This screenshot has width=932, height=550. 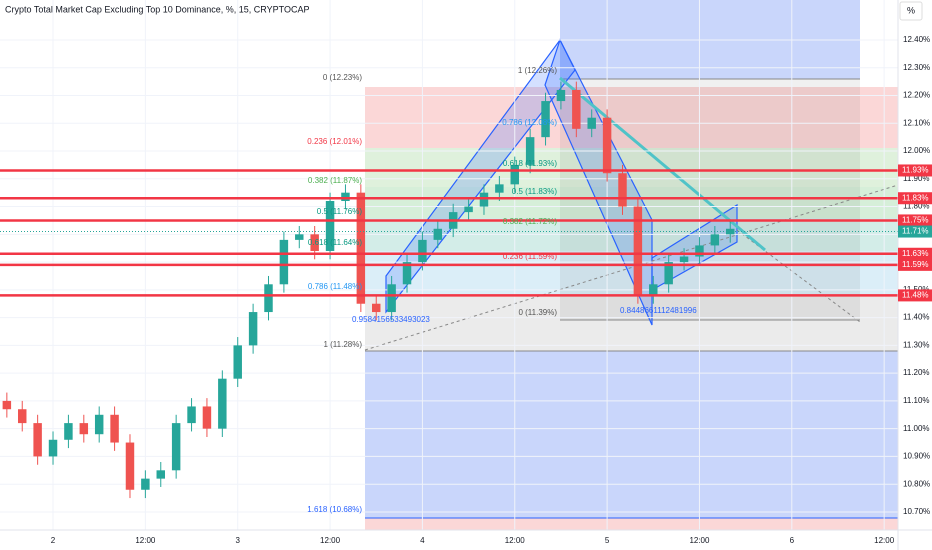 I want to click on fib-label: 0.786 (11.48%), so click(x=335, y=286).